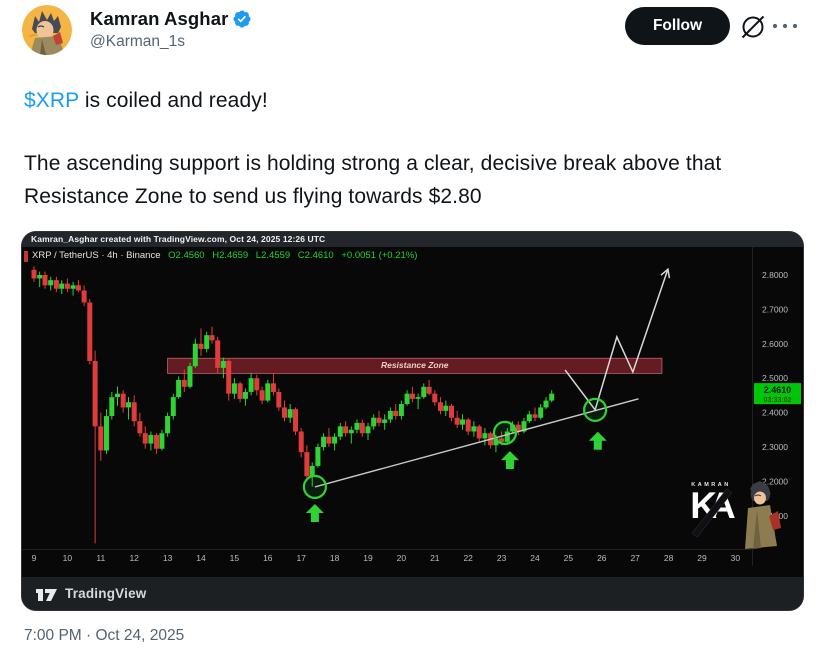 The image size is (825, 653). Describe the element at coordinates (46, 594) in the screenshot. I see `tradingview-logo-icon` at that location.